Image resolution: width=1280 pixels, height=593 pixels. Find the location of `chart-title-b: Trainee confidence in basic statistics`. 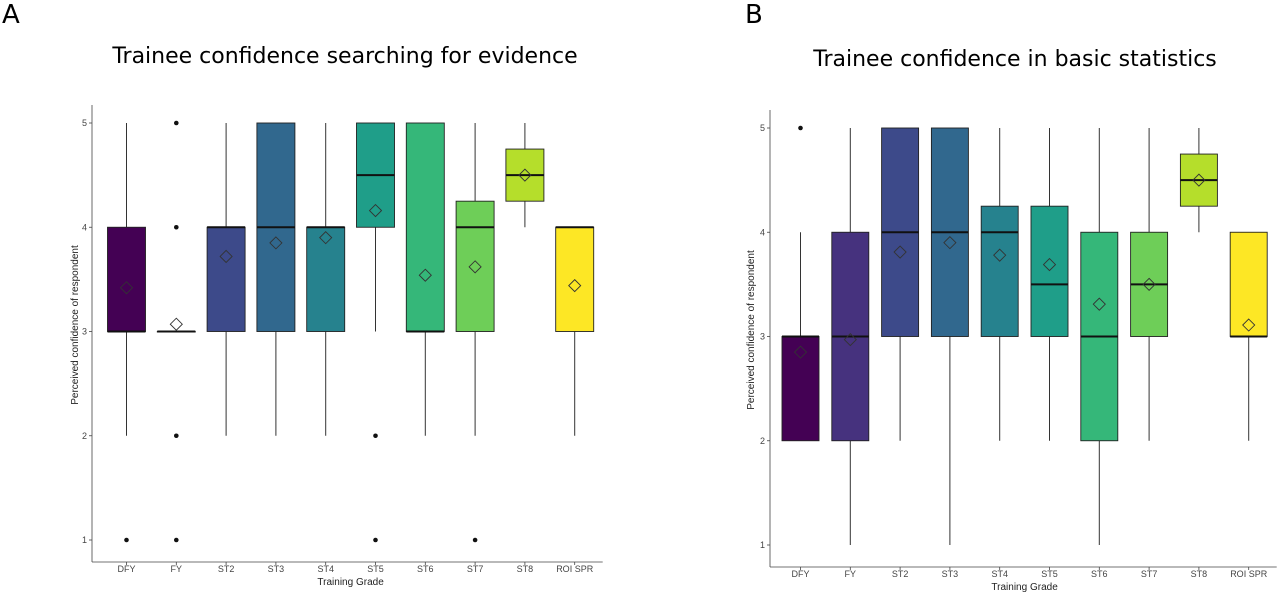

chart-title-b: Trainee confidence in basic statistics is located at coordinates (1015, 59).